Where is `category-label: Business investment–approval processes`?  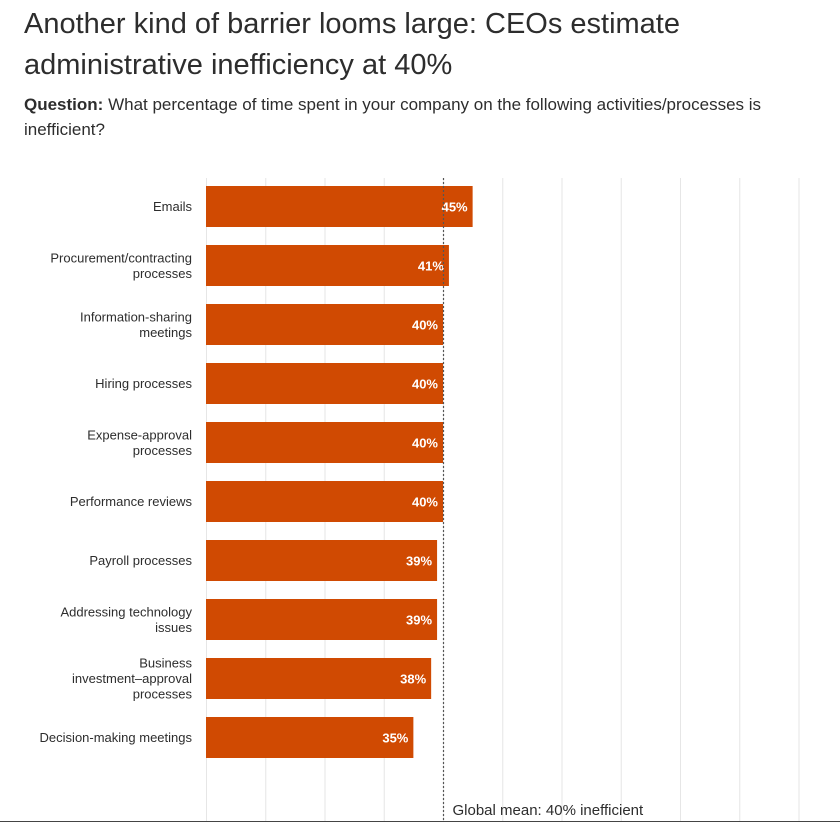
category-label: Business investment–approval processes is located at coordinates (132, 679).